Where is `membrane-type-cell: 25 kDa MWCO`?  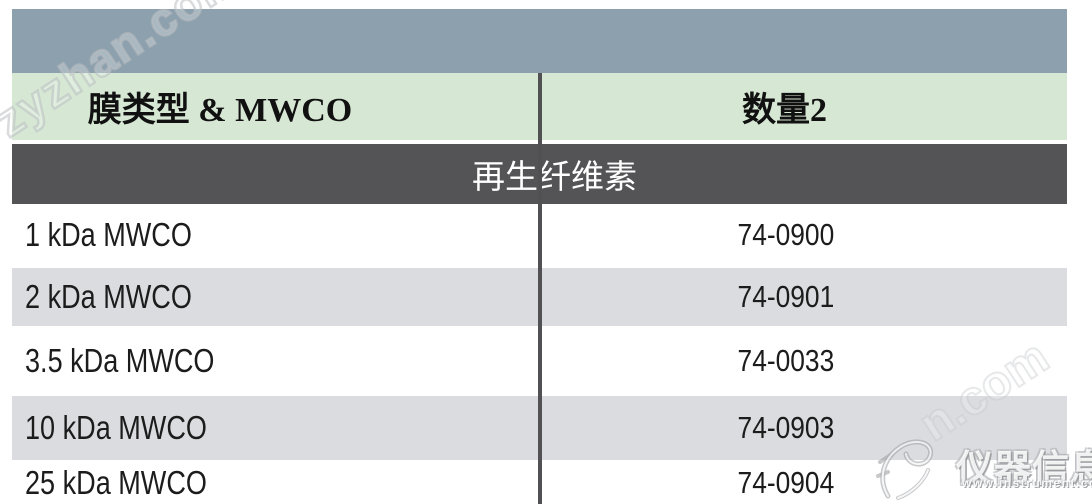 membrane-type-cell: 25 kDa MWCO is located at coordinates (116, 482).